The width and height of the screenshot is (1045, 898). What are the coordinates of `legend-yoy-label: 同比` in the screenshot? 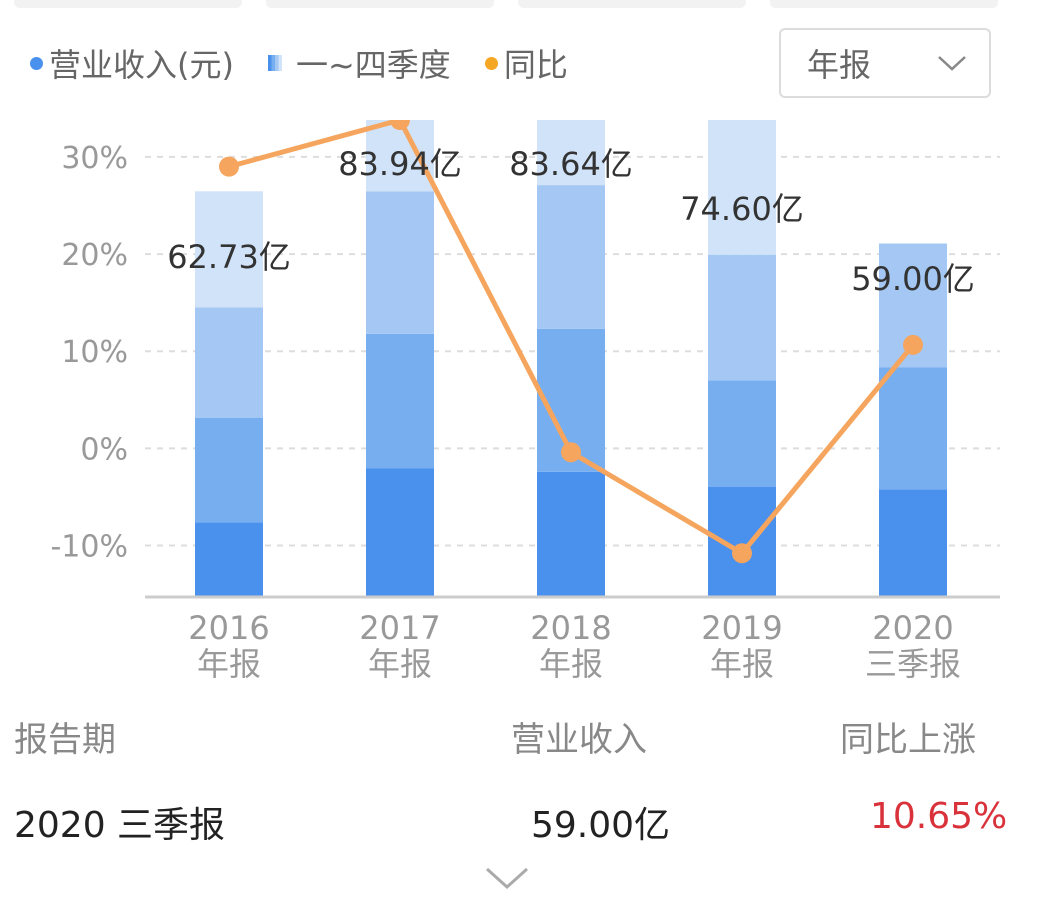 It's located at (535, 65).